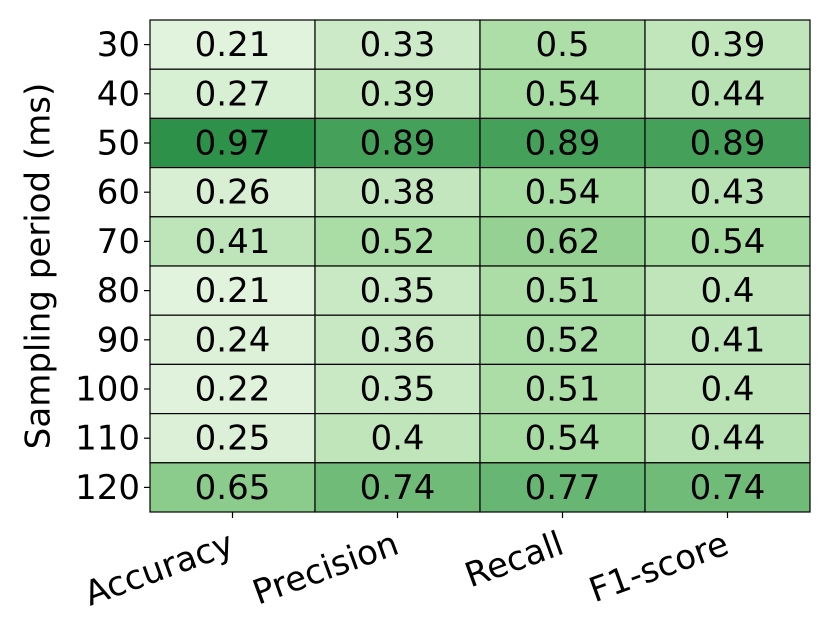 The image size is (831, 643). Describe the element at coordinates (118, 45) in the screenshot. I see `y-tick-label: 30` at that location.